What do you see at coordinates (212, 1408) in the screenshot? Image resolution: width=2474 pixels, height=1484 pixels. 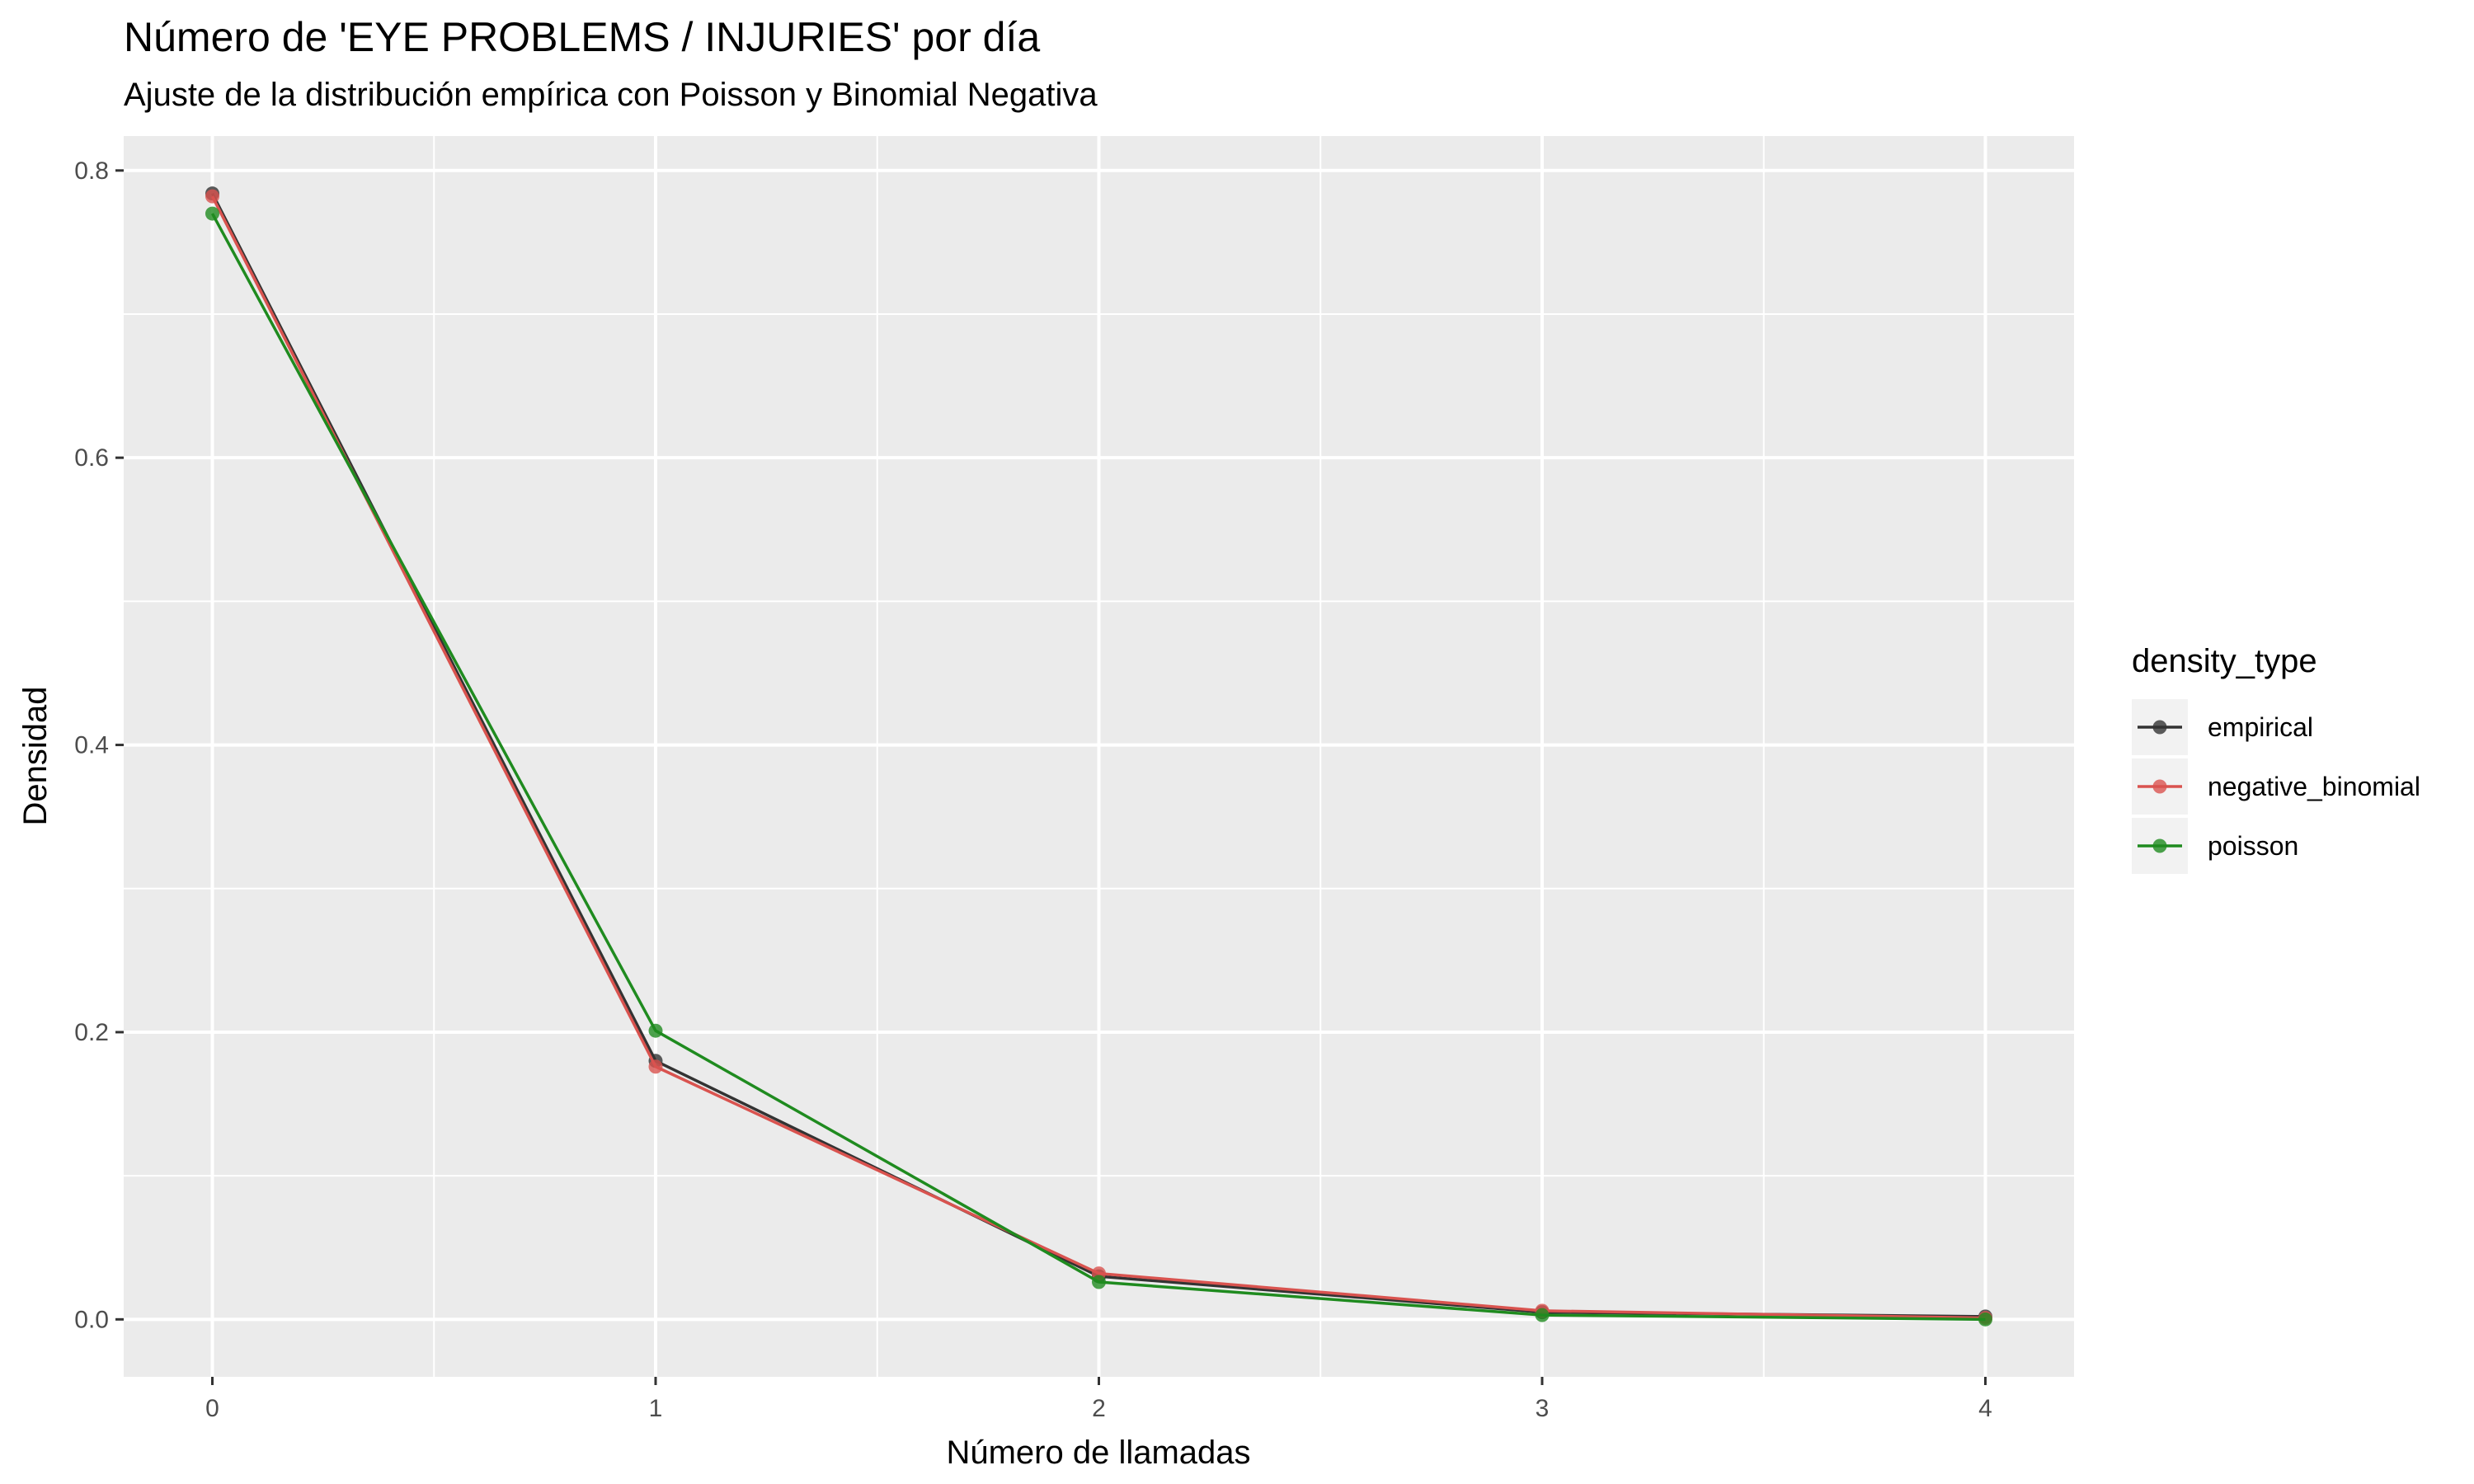 I see `x-tick-label: 0` at bounding box center [212, 1408].